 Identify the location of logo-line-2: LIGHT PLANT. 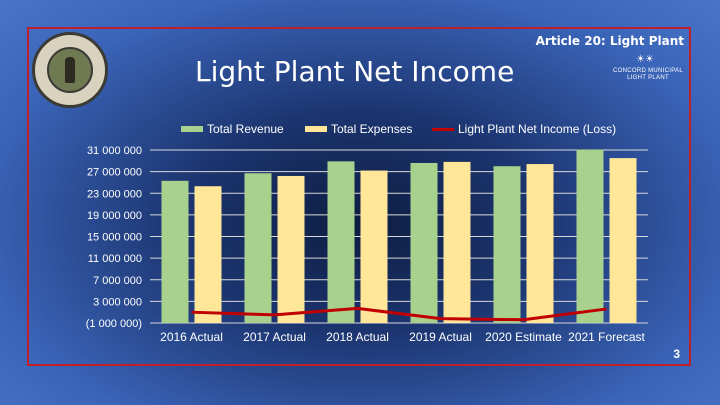
(648, 78).